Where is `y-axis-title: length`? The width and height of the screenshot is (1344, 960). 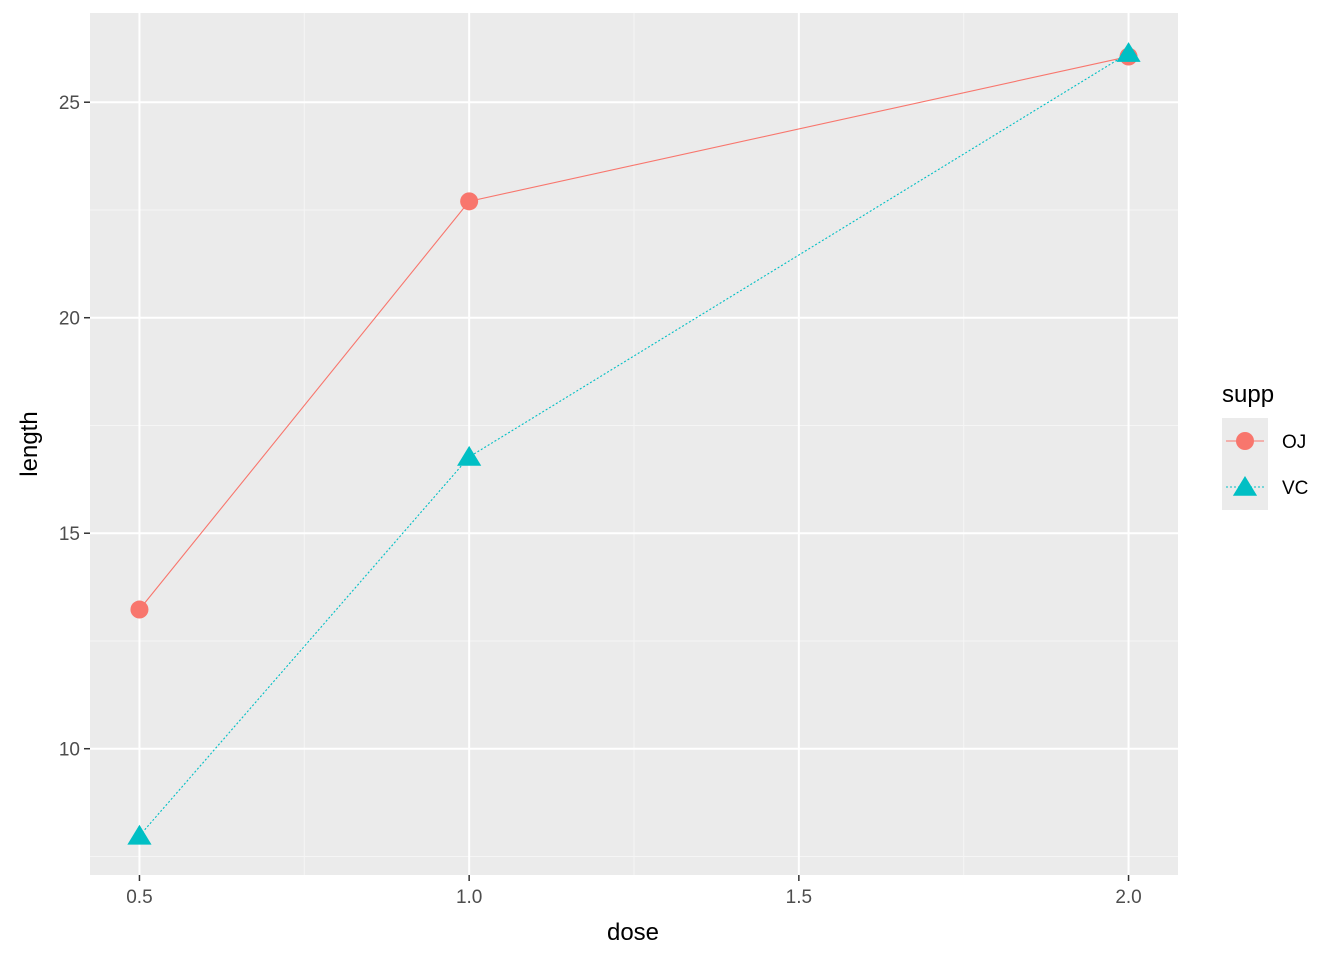
y-axis-title: length is located at coordinates (29, 443).